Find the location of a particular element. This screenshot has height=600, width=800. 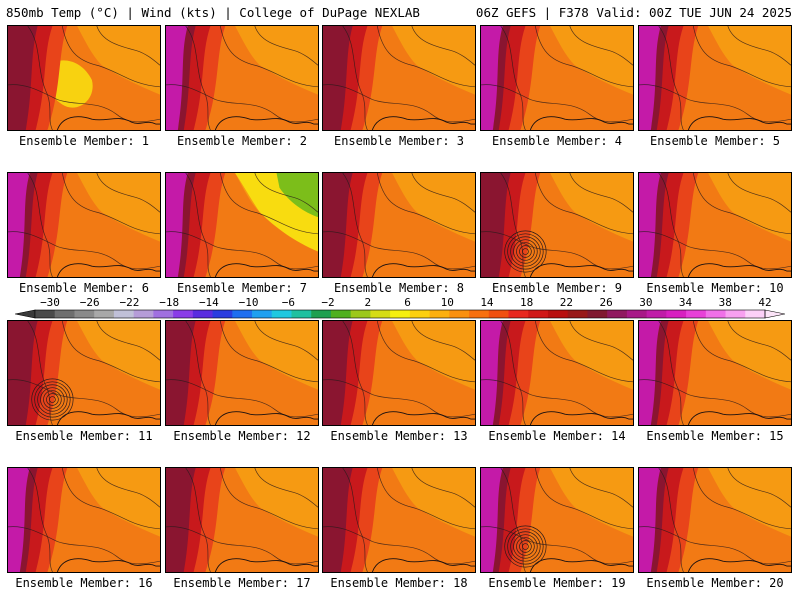

colorbar-tick-label: −22 is located at coordinates (129, 302).